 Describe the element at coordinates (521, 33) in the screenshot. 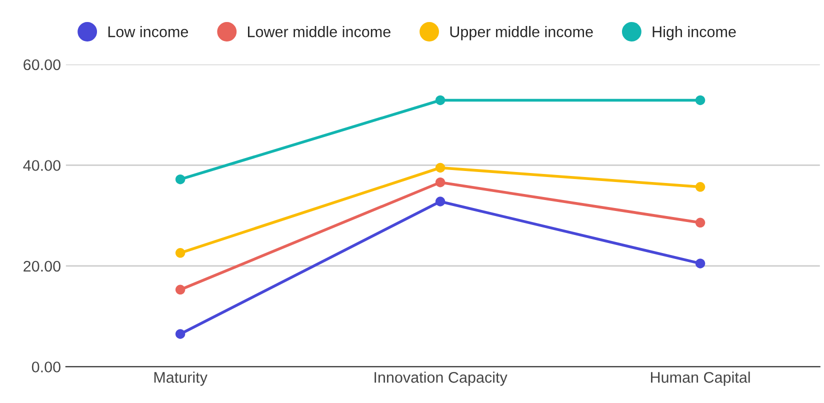

I see `legend-label: Upper middle income` at that location.